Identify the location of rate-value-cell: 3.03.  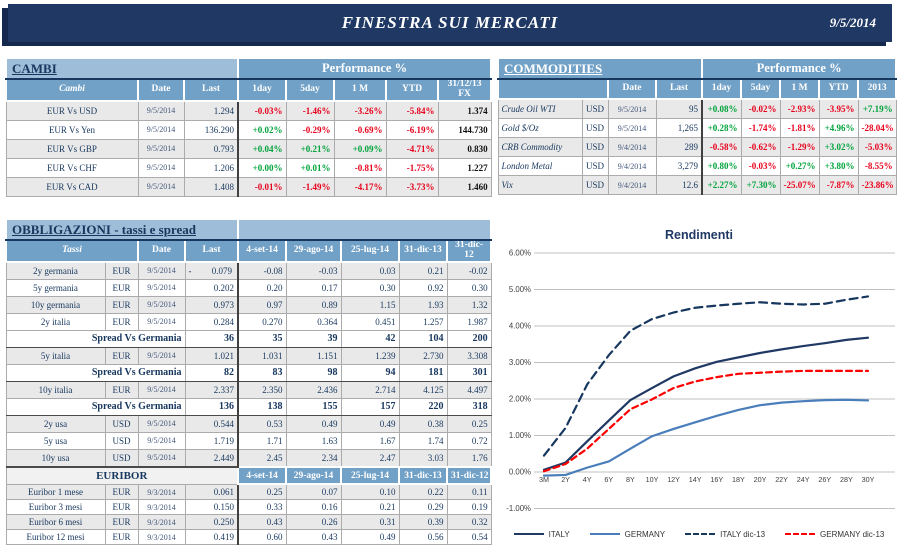
(423, 458).